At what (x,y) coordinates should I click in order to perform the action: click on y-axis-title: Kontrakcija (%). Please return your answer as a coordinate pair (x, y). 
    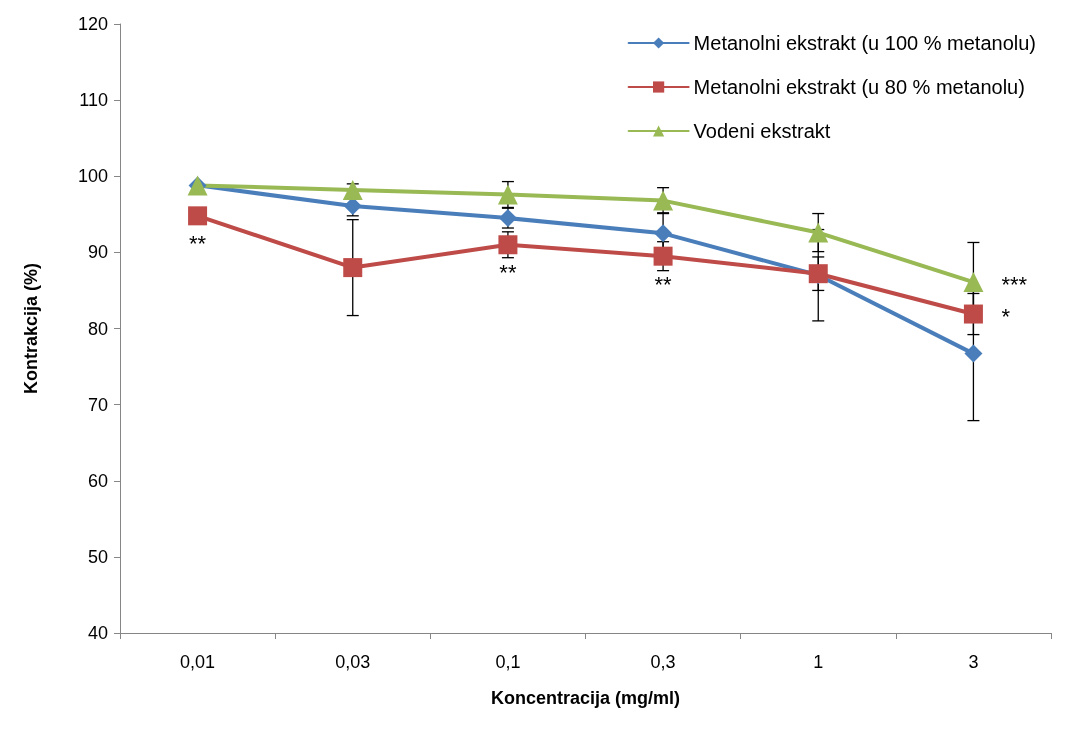
    Looking at the image, I should click on (31, 328).